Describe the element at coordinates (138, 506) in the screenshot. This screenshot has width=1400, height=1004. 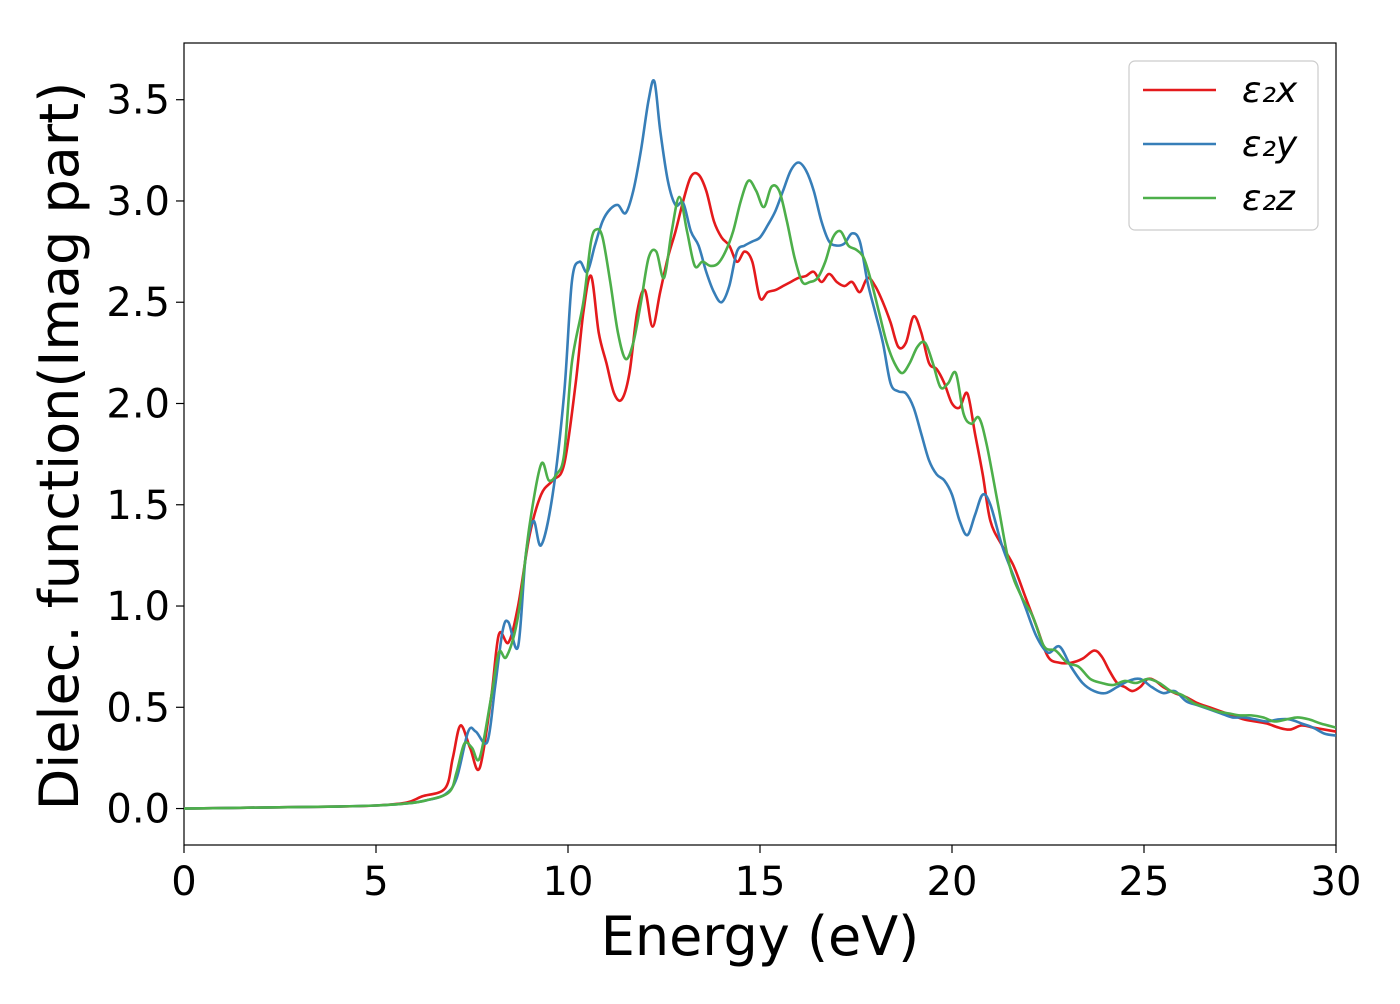
I see `y-tick-label: 1.5` at that location.